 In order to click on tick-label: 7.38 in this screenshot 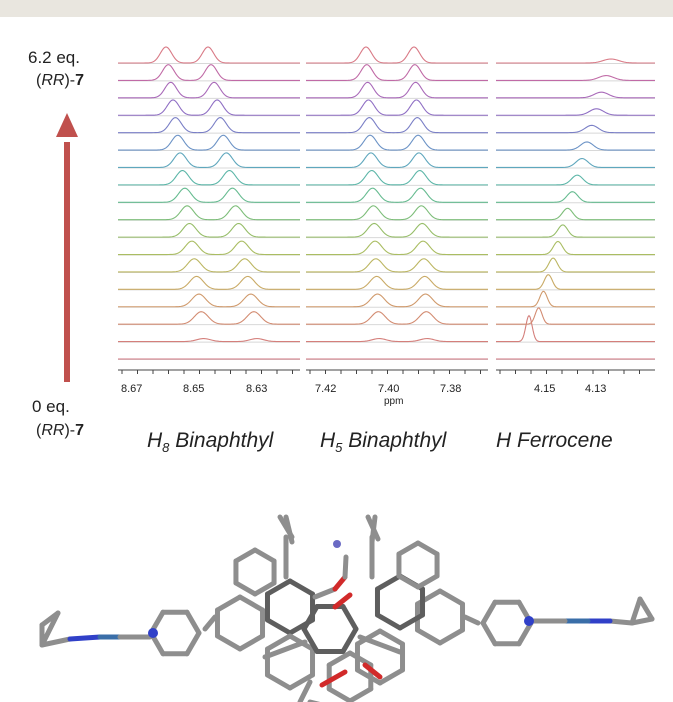, I will do `click(451, 389)`.